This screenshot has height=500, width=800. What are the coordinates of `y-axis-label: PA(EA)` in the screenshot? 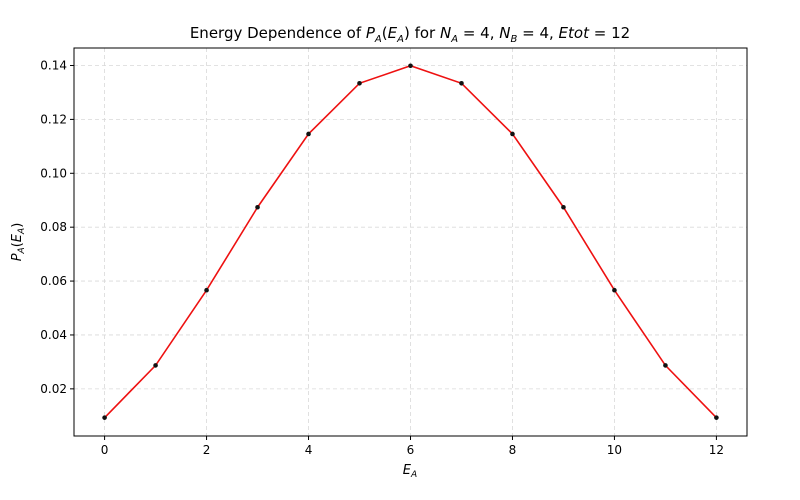 It's located at (18, 242).